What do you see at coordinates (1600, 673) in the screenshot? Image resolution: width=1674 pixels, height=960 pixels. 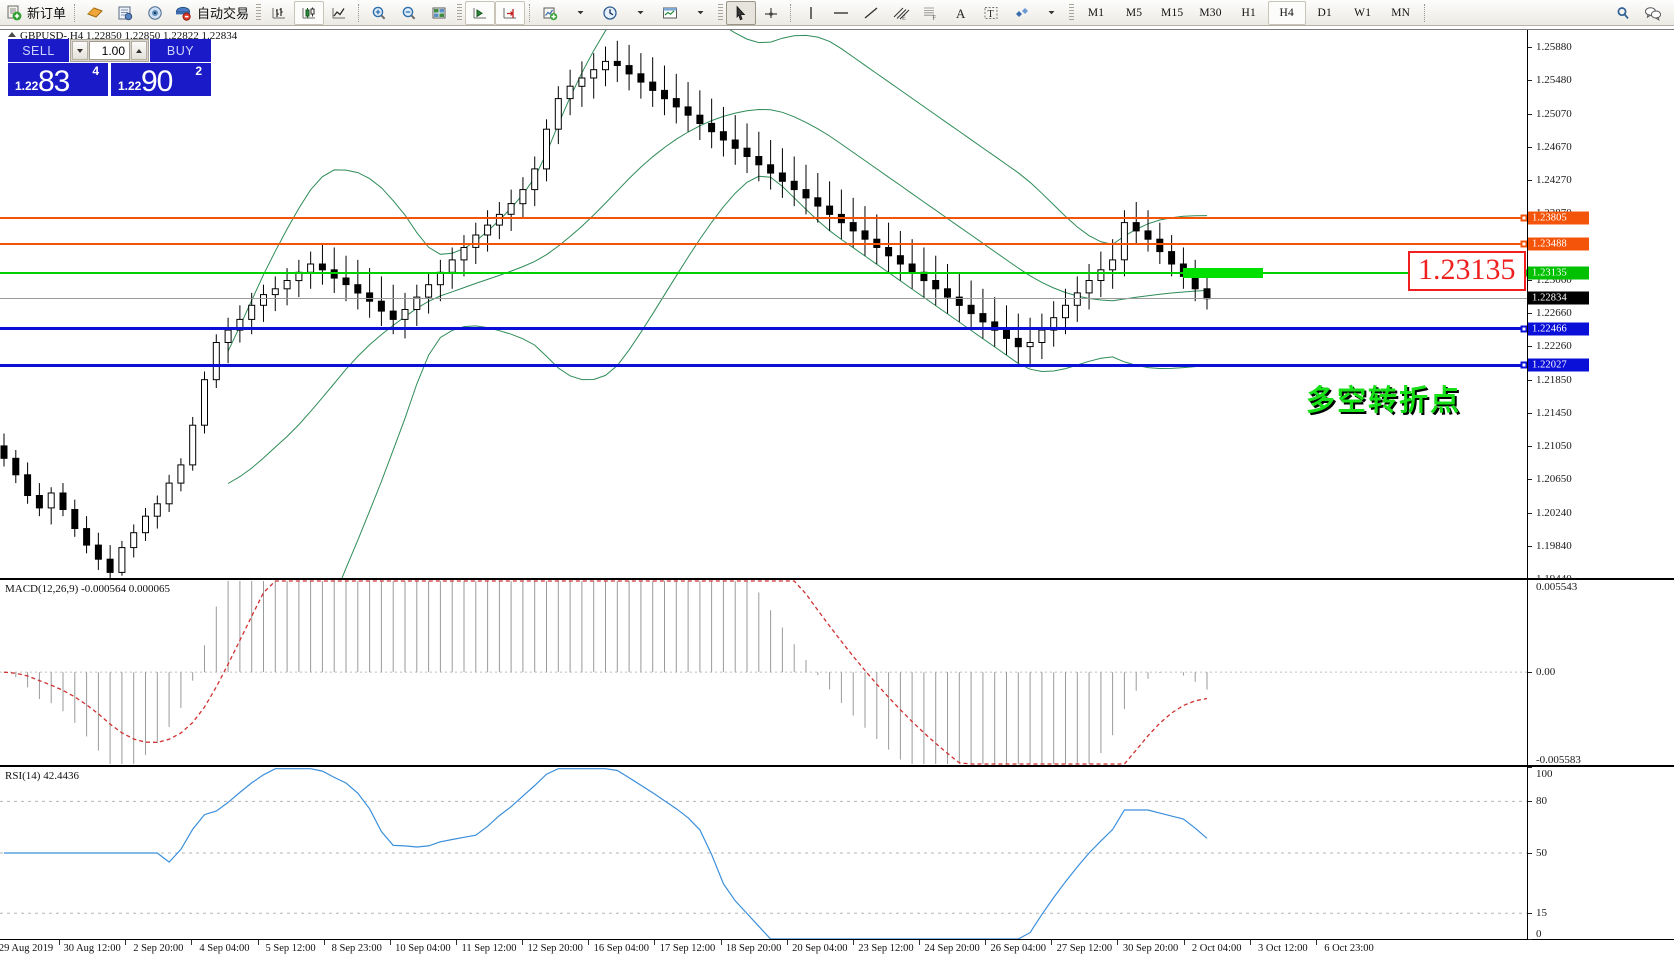 I see `macd-axis: 0.005543 0.00 -0.005583` at bounding box center [1600, 673].